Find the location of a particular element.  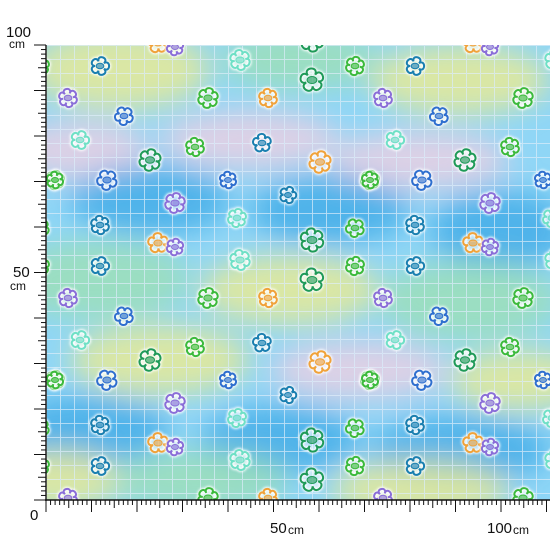

horizontal-ruler-end-value: 100 is located at coordinates (500, 528).